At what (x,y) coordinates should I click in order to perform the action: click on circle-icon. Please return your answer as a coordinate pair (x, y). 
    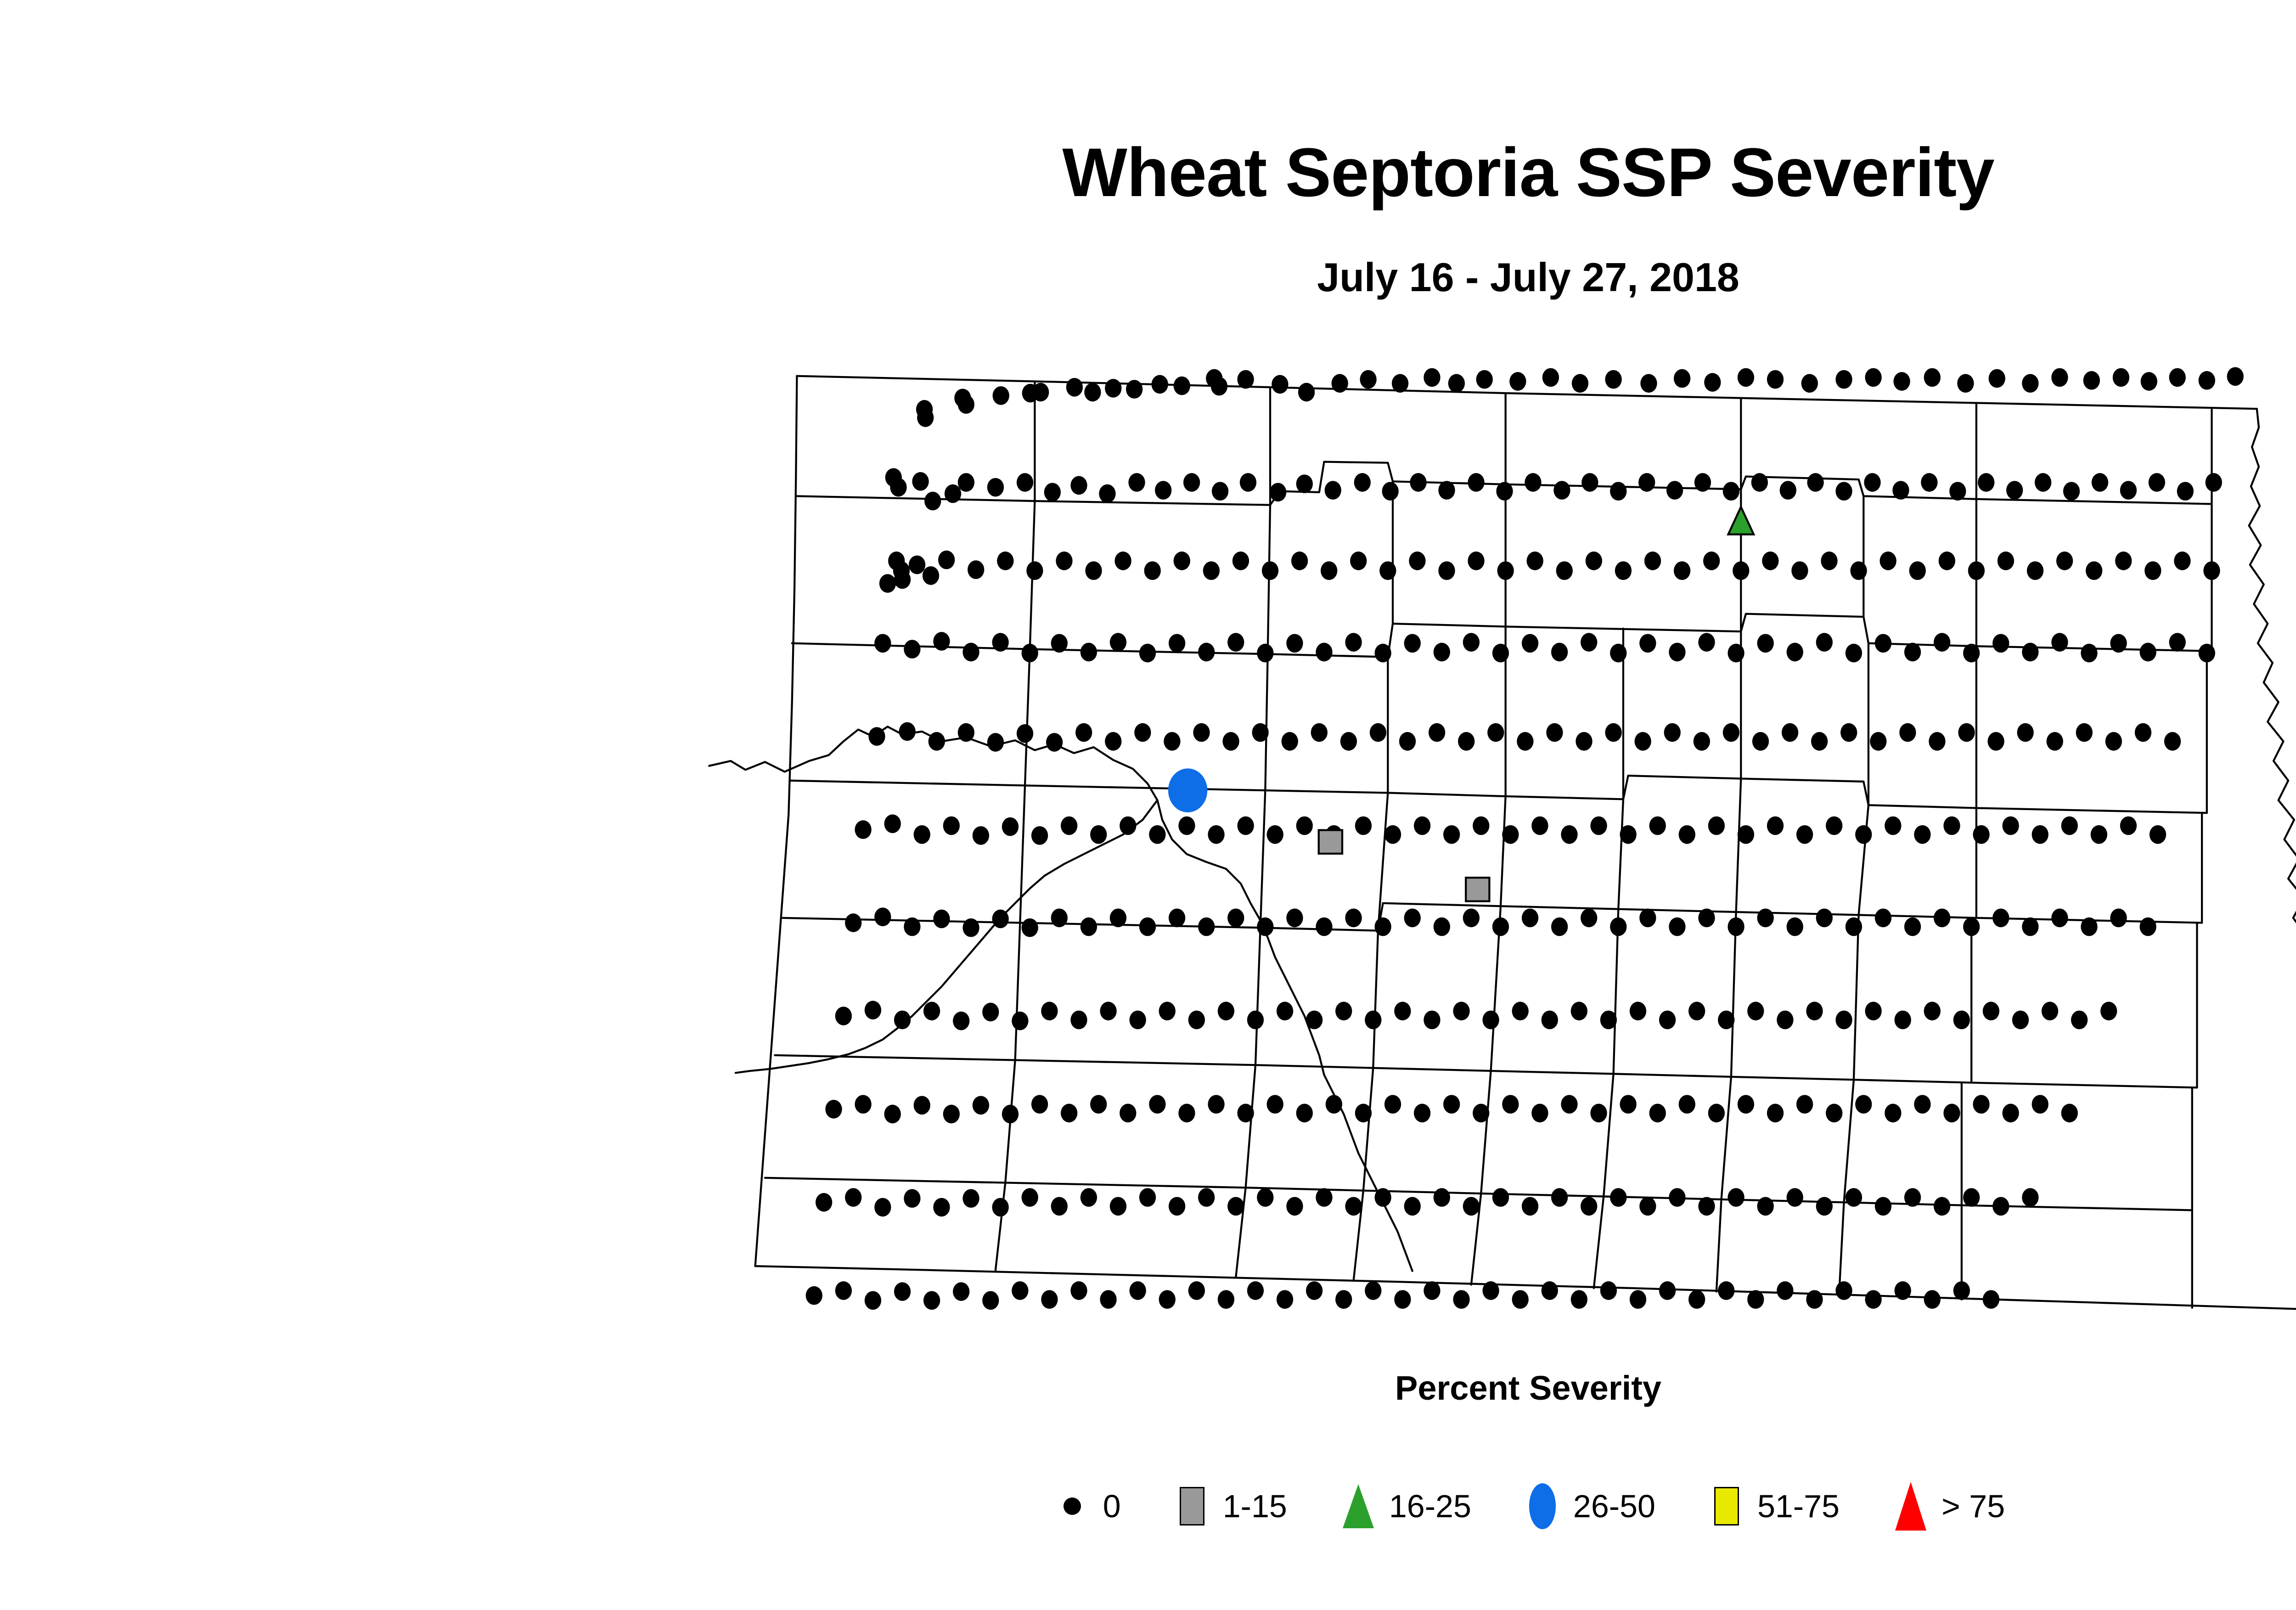
    Looking at the image, I should click on (1542, 1506).